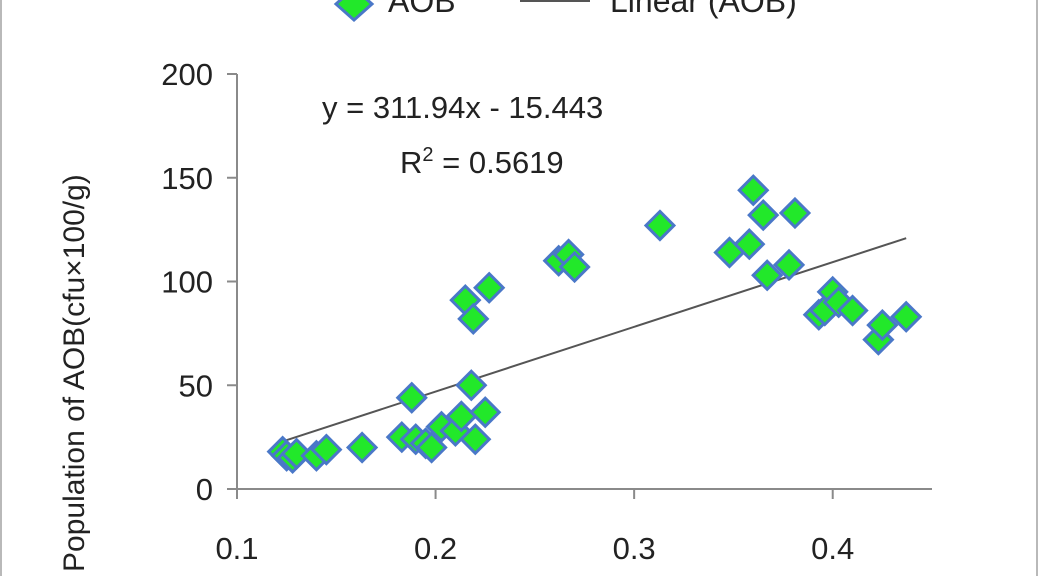 The width and height of the screenshot is (1038, 576). Describe the element at coordinates (435, 548) in the screenshot. I see `x-tick-label: 0.2` at that location.